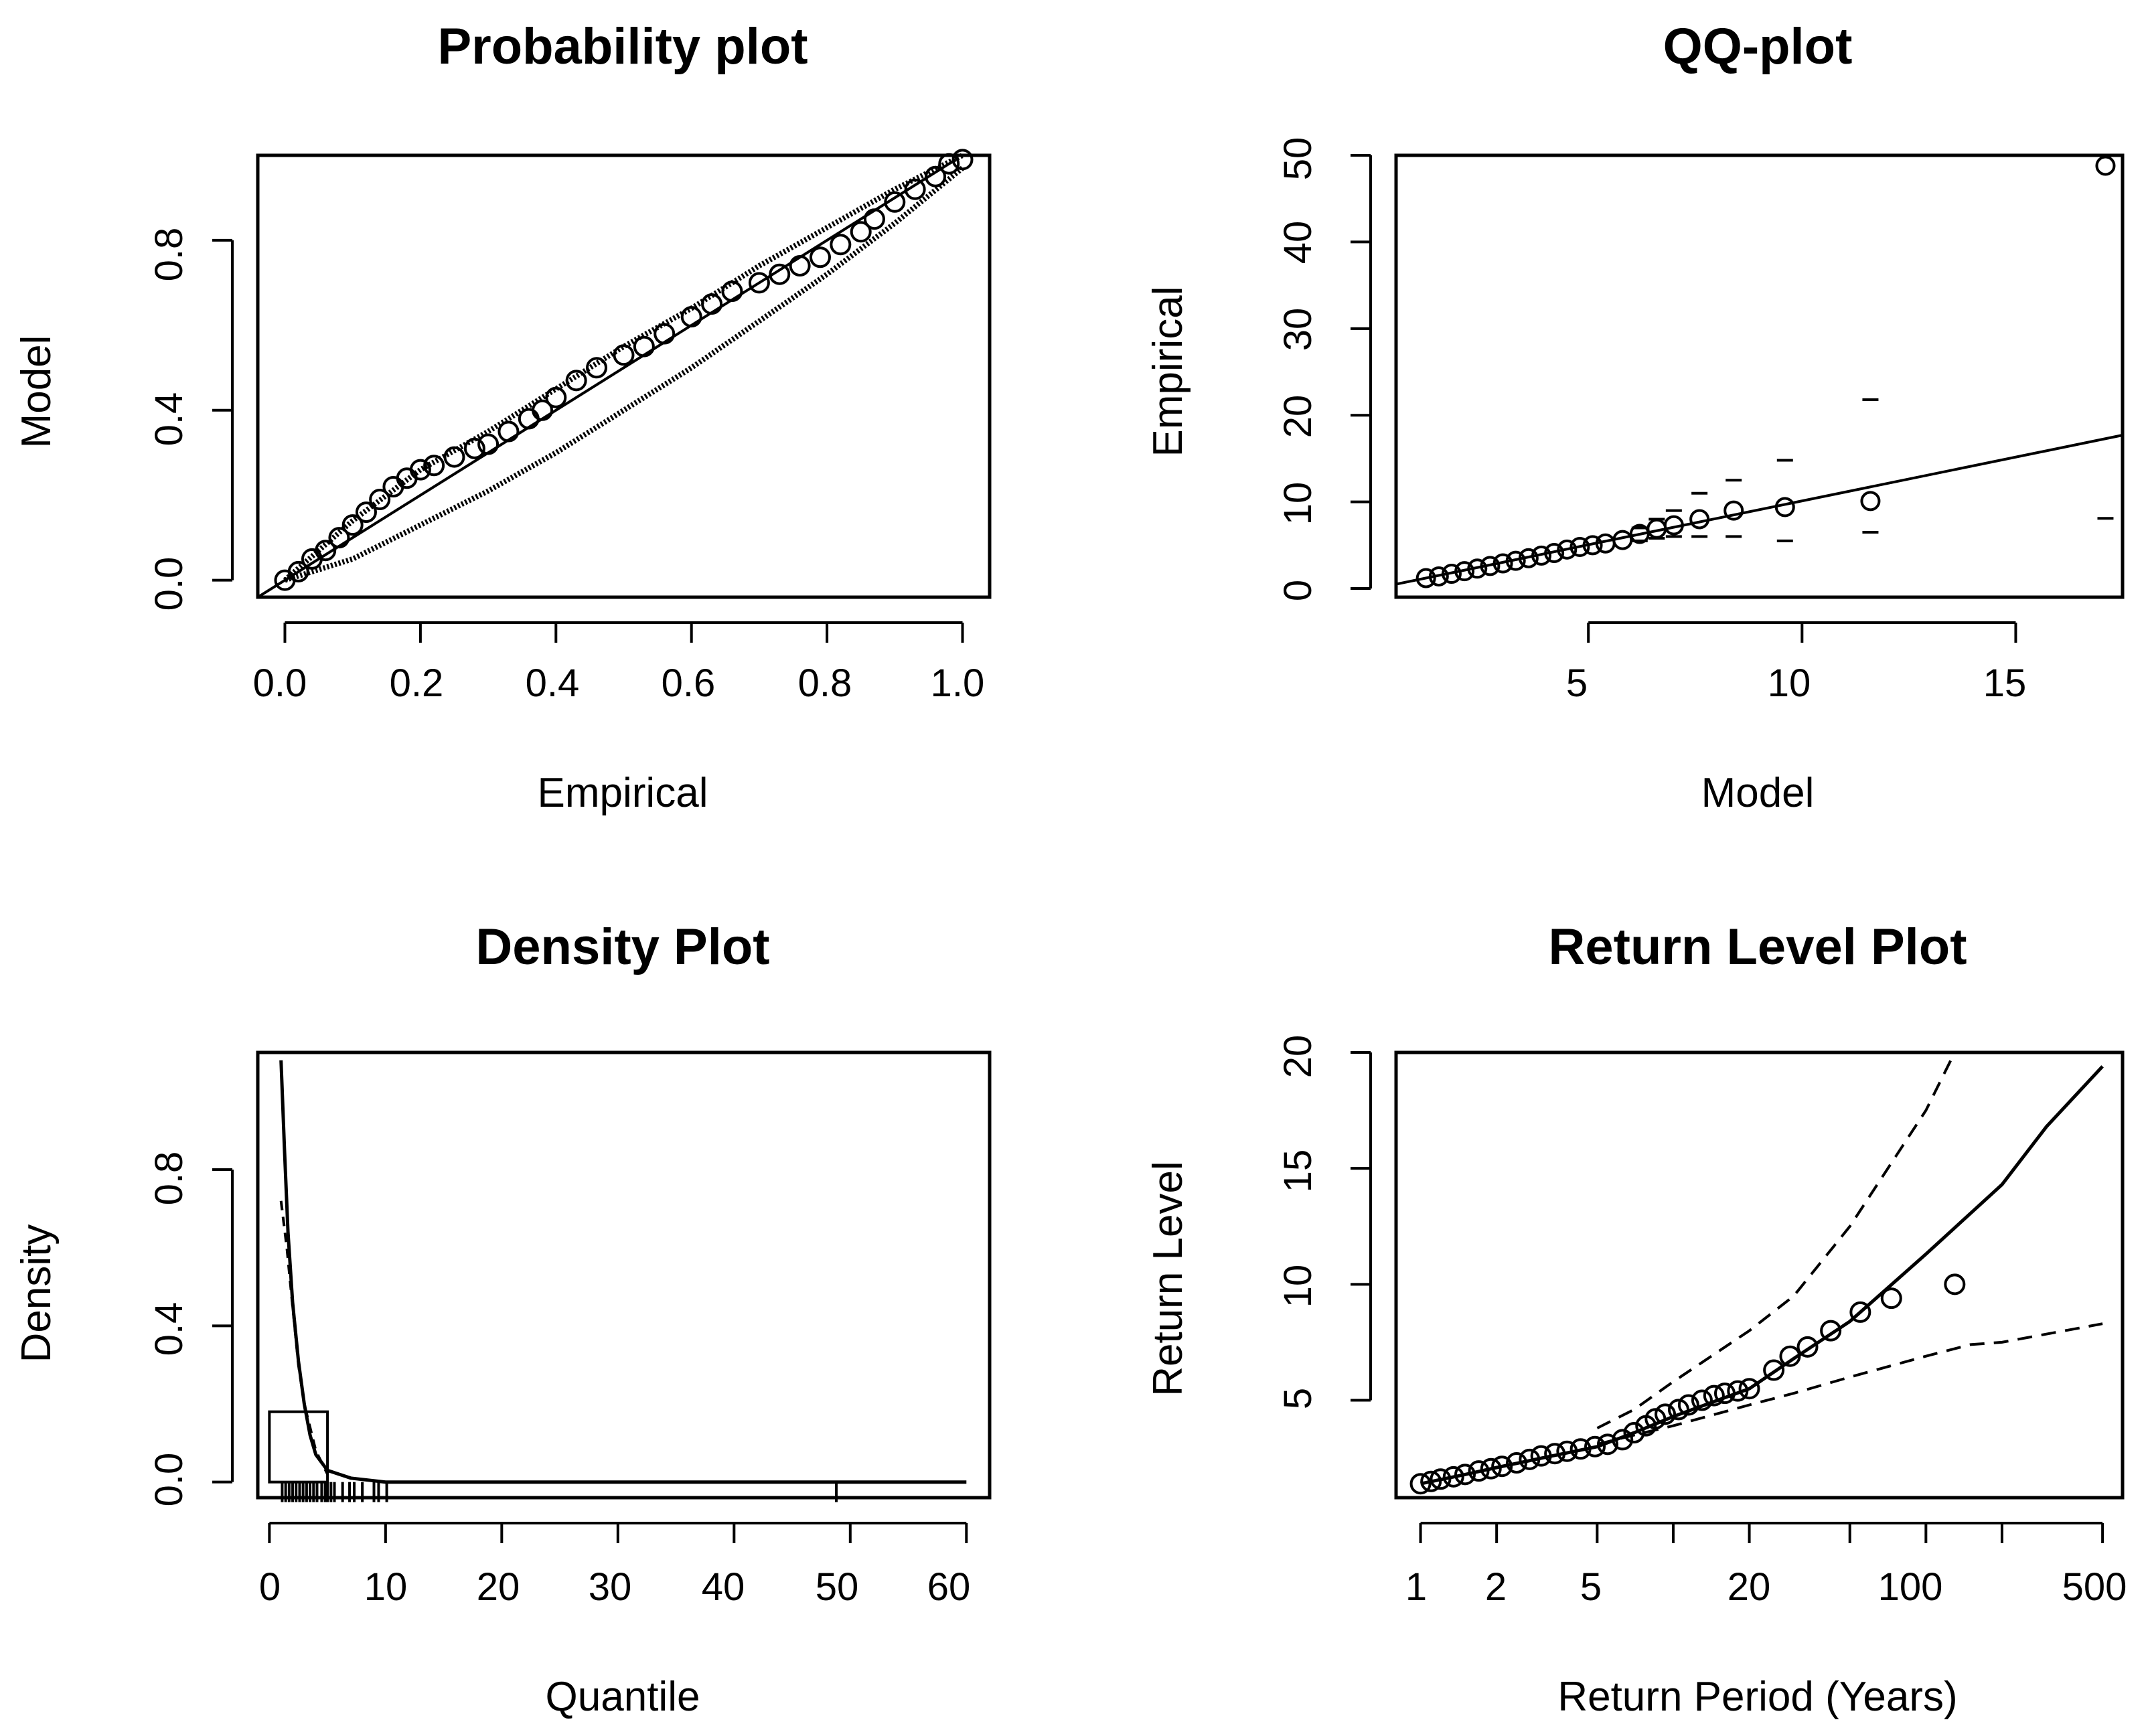 This screenshot has height=1736, width=2148. I want to click on x-tick-label: 0.2, so click(417, 683).